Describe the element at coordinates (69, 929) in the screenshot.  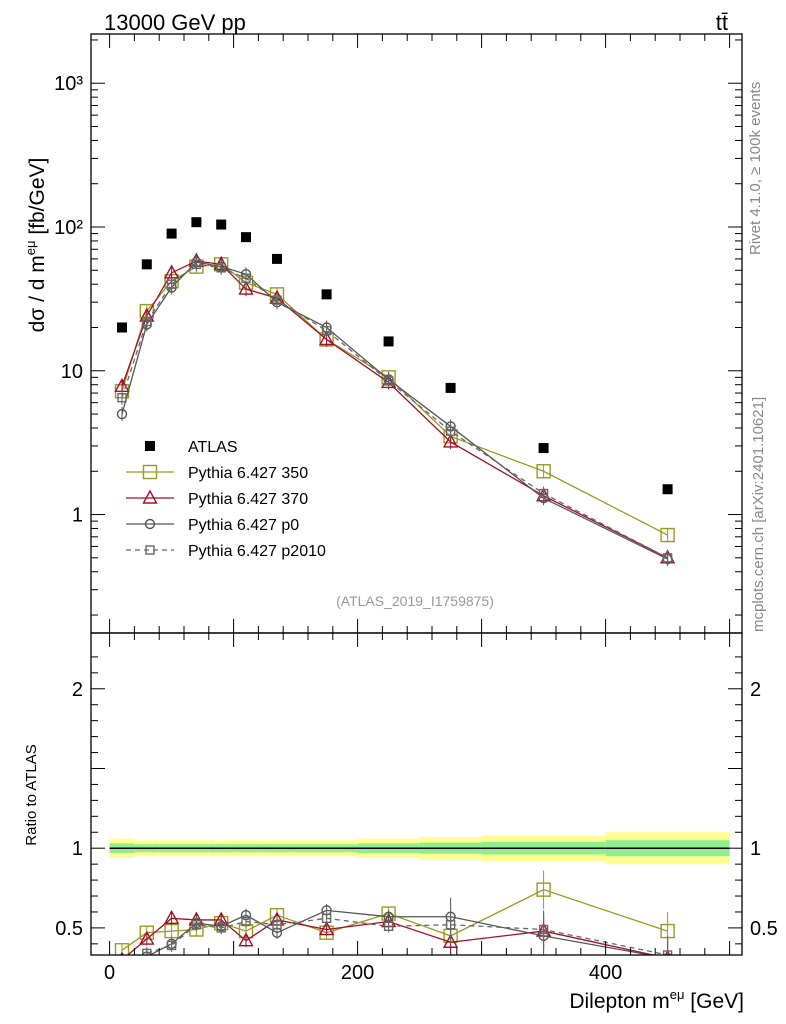
I see `ratio-y-tick-label: 0.5` at that location.